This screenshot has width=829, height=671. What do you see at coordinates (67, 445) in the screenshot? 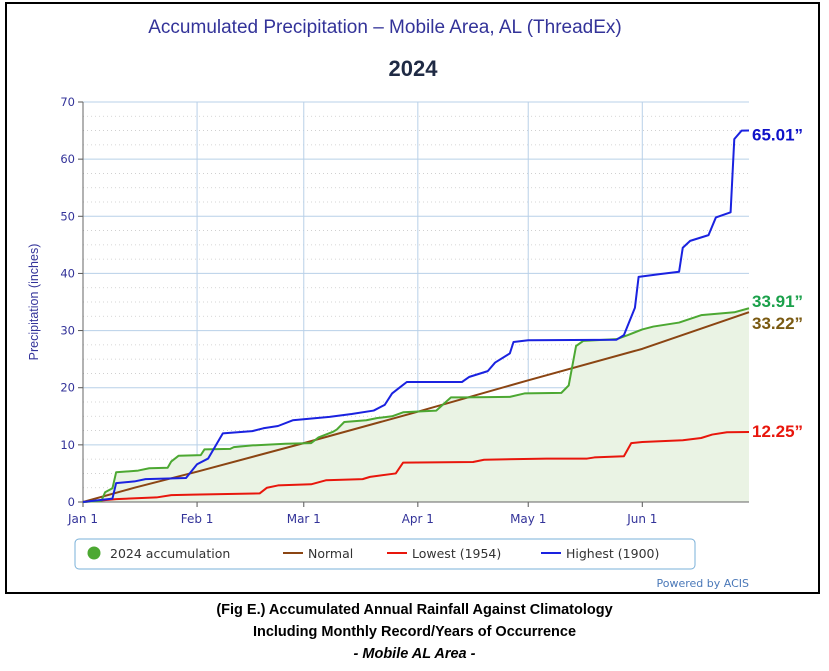
I see `y-tick-label: 10` at bounding box center [67, 445].